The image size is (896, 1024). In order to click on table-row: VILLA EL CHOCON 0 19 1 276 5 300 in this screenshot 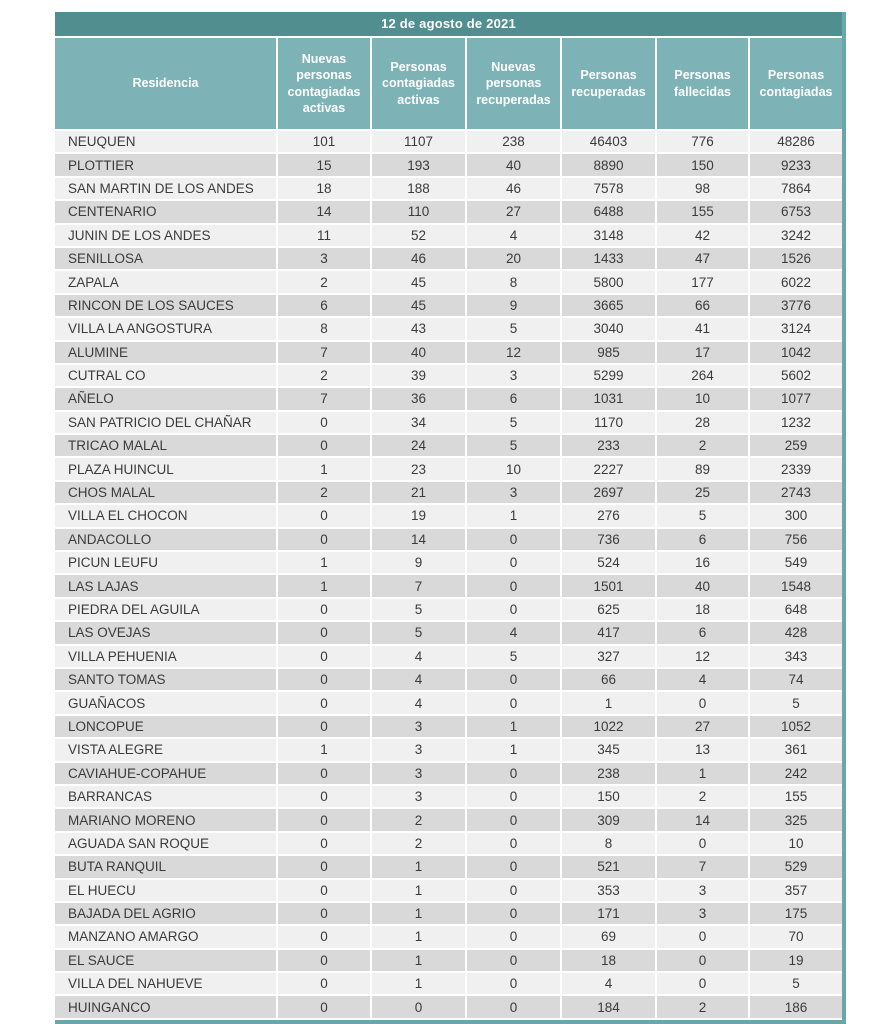, I will do `click(448, 517)`.